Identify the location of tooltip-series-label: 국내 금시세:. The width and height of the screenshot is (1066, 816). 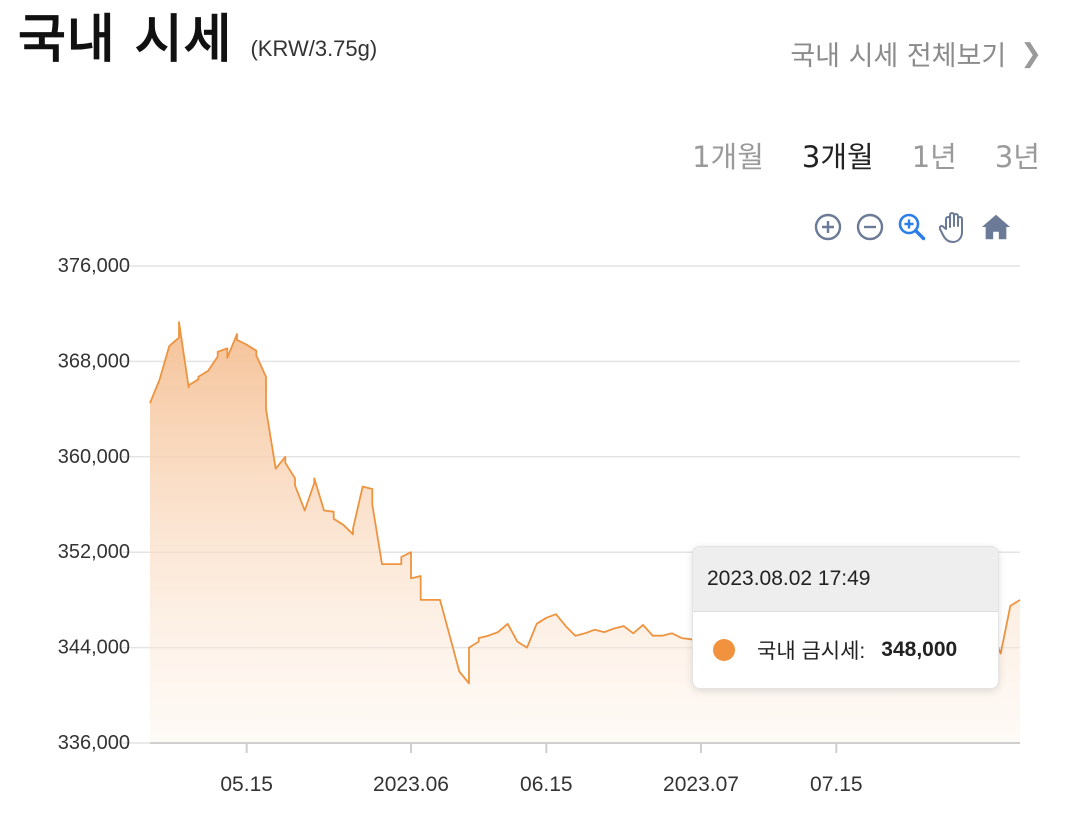
(811, 651).